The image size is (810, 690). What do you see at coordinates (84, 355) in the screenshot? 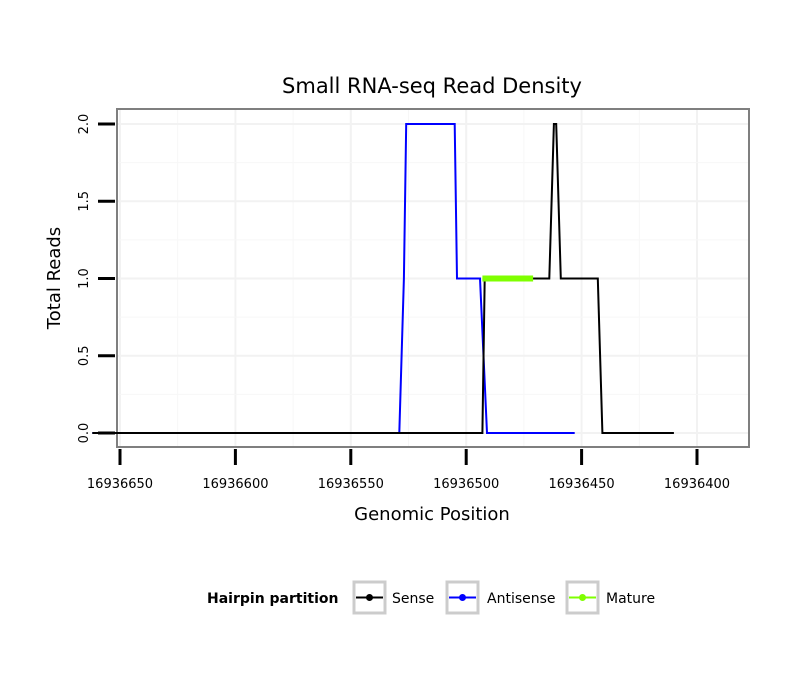
I see `y-tick-label: 0.5` at bounding box center [84, 355].